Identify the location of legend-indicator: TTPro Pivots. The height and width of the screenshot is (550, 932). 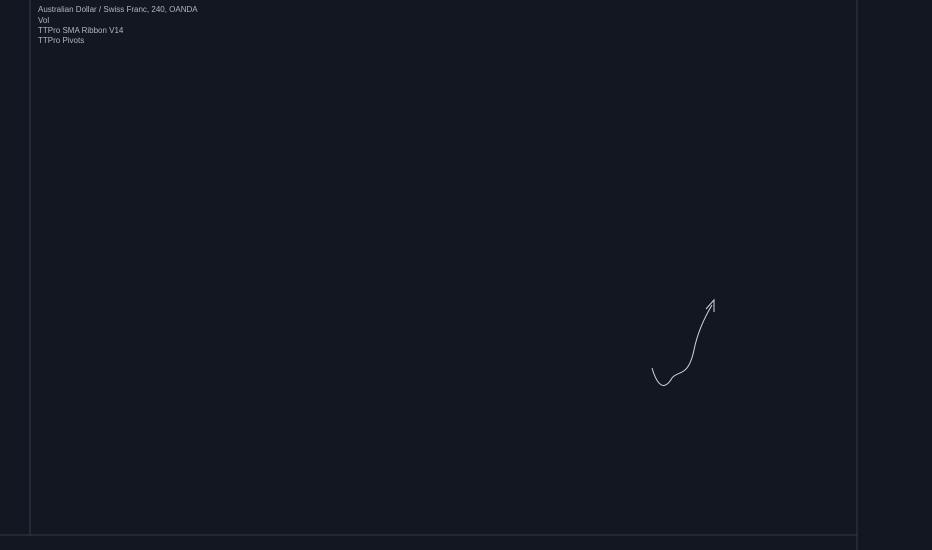
(61, 40).